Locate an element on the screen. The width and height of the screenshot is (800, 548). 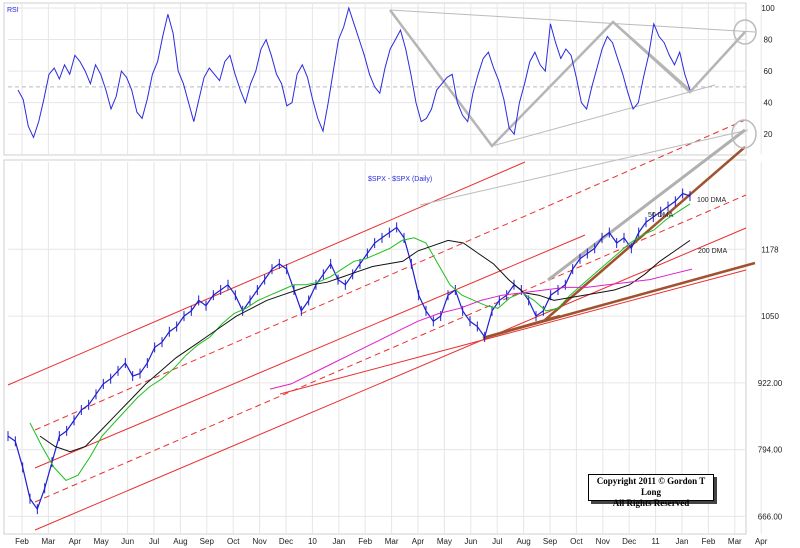
dma-label-50: 50 DMA is located at coordinates (661, 215).